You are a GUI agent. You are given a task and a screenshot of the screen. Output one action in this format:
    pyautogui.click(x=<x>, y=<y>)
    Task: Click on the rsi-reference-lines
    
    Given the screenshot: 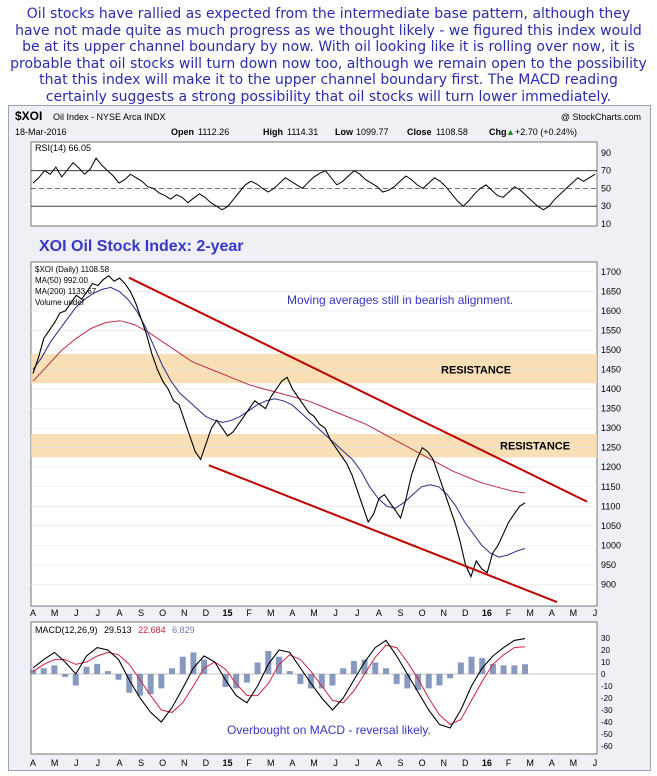 What is the action you would take?
    pyautogui.click(x=314, y=188)
    